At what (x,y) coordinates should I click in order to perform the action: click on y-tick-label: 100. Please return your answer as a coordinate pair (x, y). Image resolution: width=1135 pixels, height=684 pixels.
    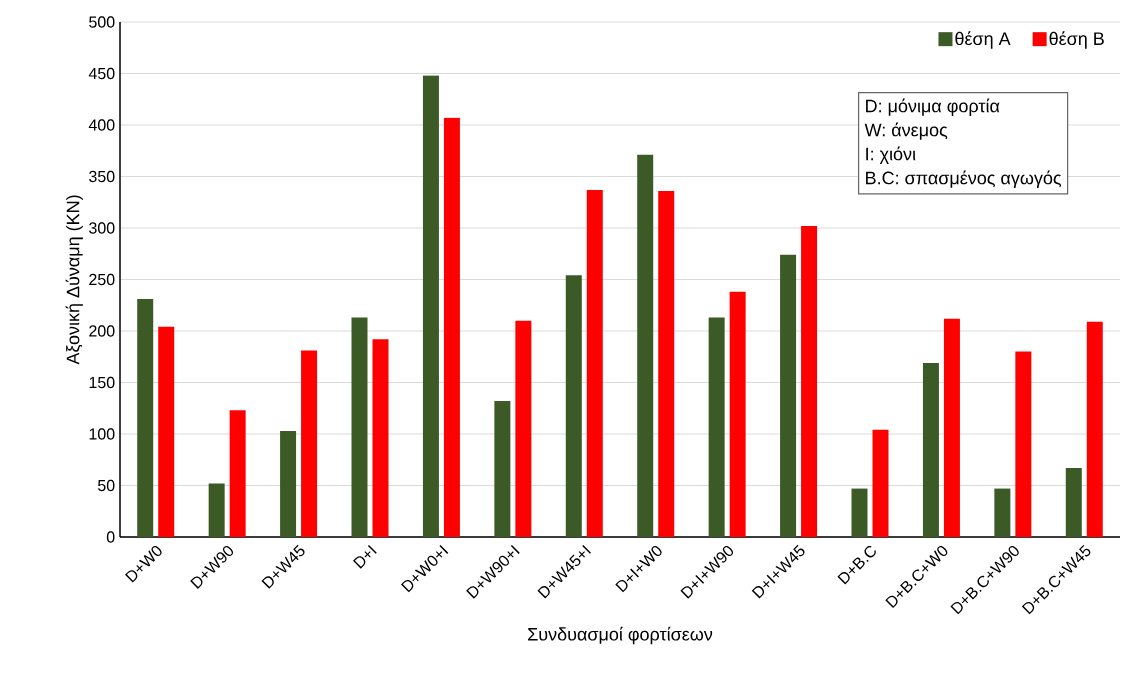
    Looking at the image, I should click on (102, 434).